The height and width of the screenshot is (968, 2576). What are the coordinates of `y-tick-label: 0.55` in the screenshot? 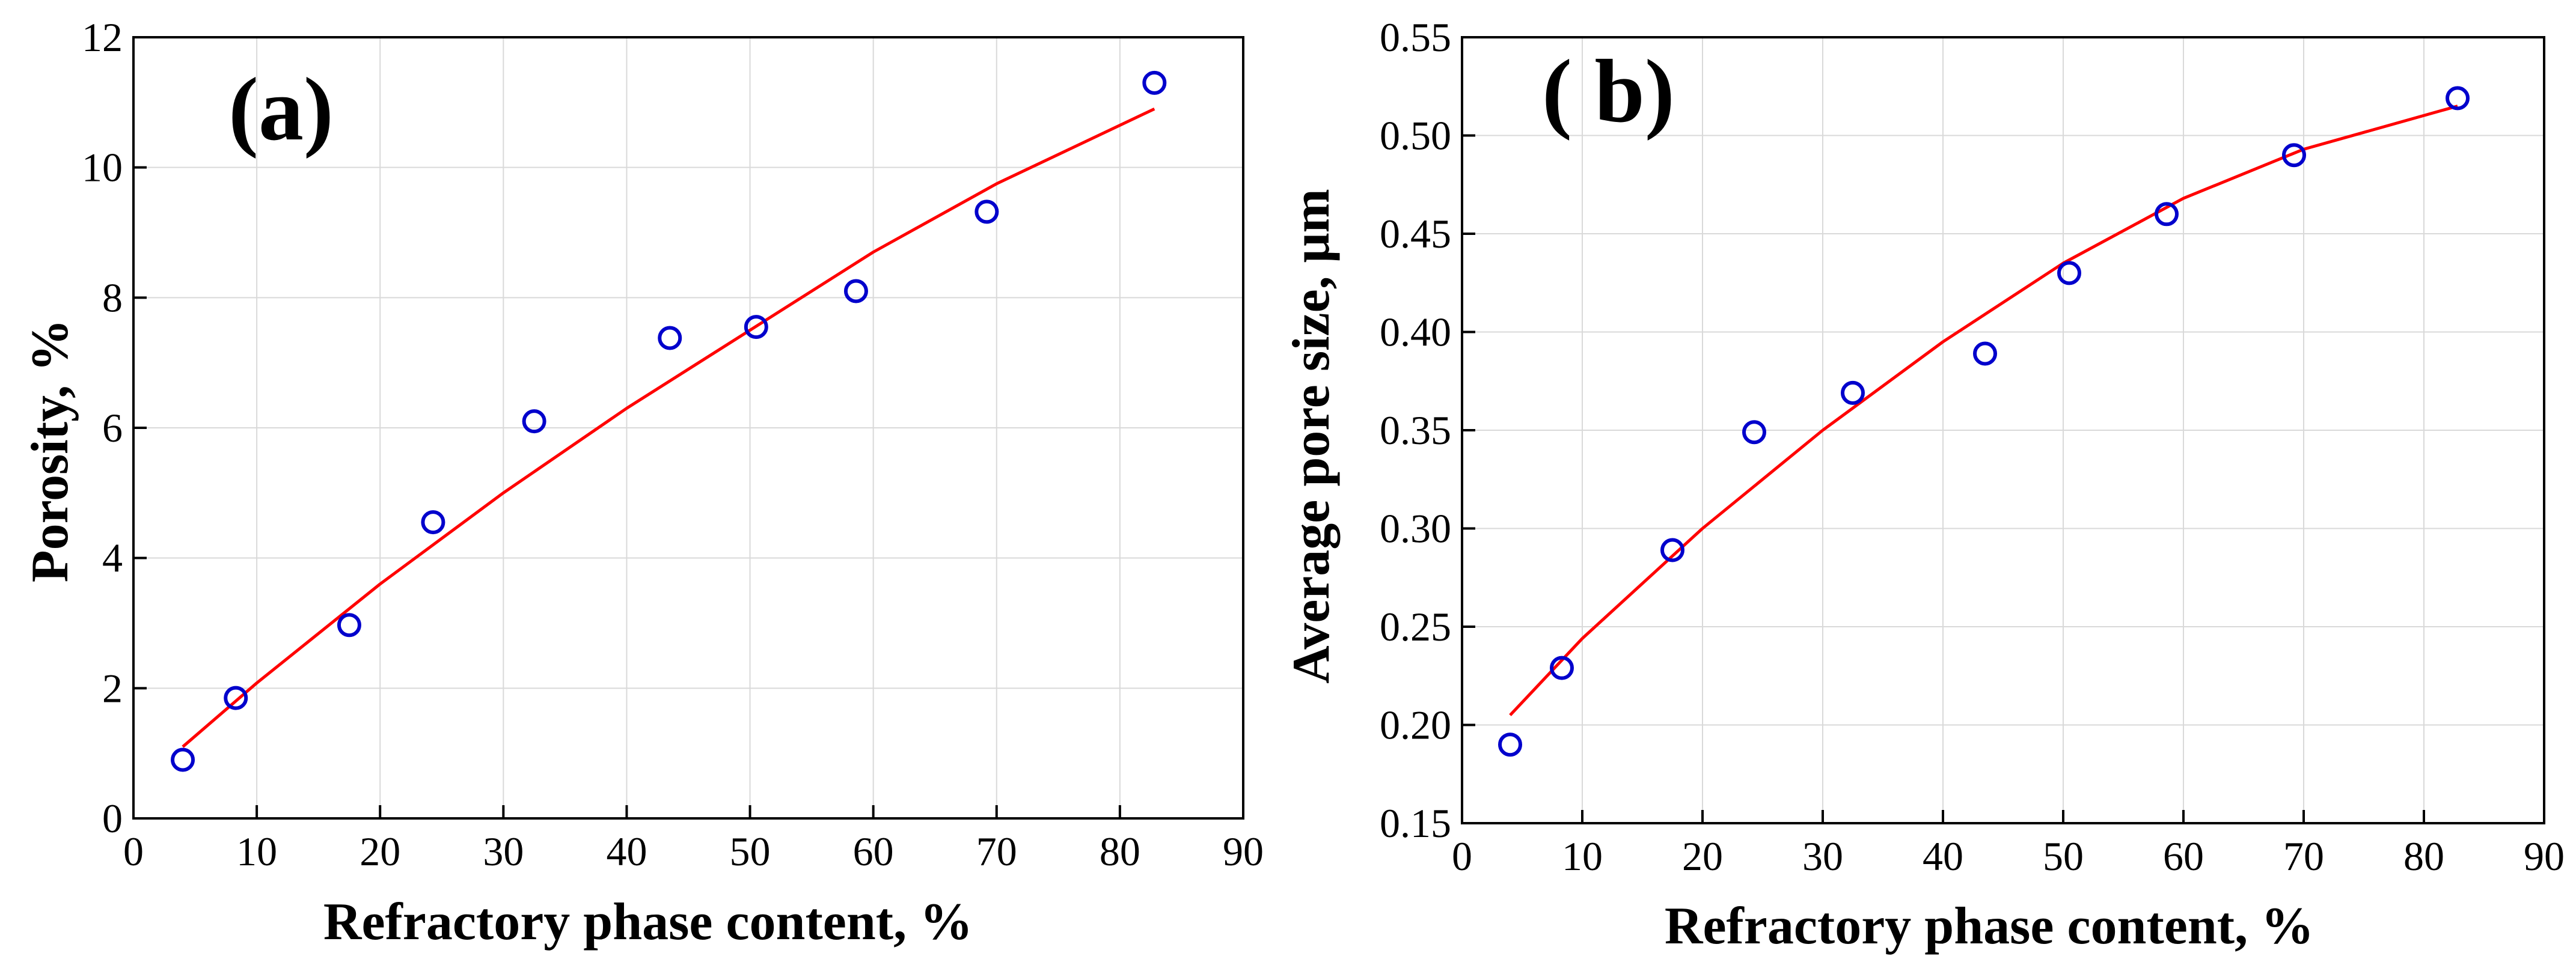 It's located at (1415, 37).